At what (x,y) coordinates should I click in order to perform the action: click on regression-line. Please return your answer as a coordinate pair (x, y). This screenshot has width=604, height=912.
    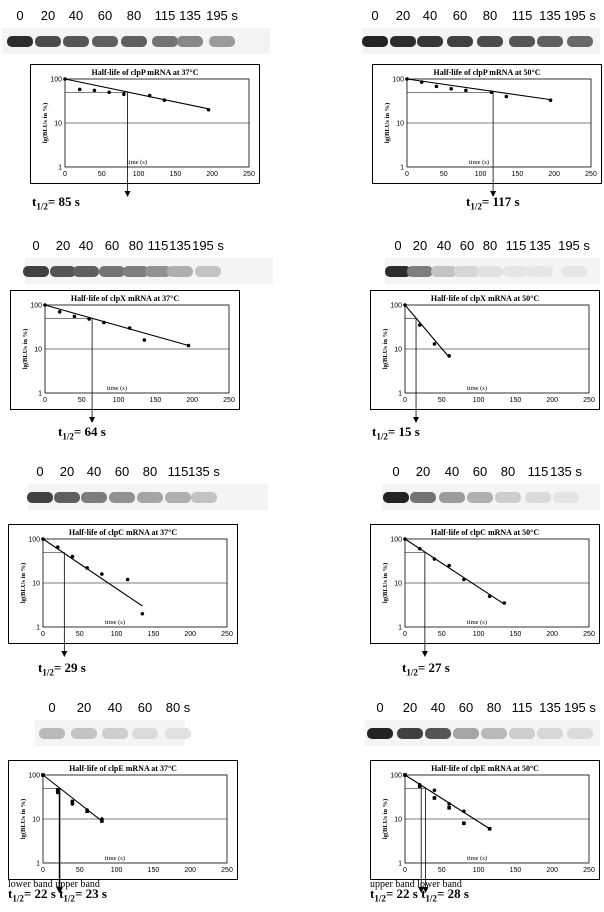
    Looking at the image, I should click on (427, 331).